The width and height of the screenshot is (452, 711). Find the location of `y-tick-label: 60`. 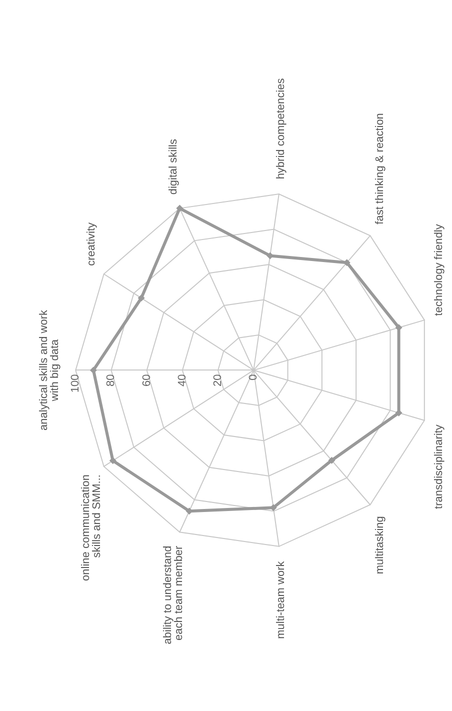

y-tick-label: 60 is located at coordinates (146, 380).